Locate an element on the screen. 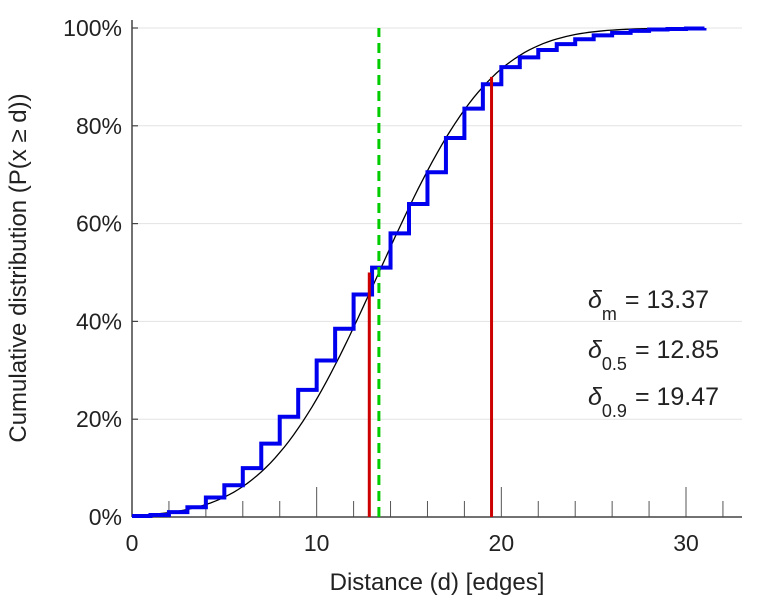 This screenshot has height=600, width=768. y-tick-label: 80% is located at coordinates (99, 126).